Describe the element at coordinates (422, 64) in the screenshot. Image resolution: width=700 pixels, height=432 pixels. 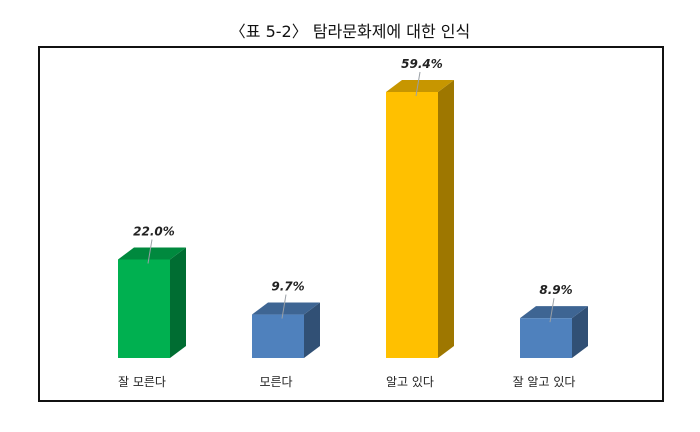
I see `data-label-3: 59.4%` at that location.